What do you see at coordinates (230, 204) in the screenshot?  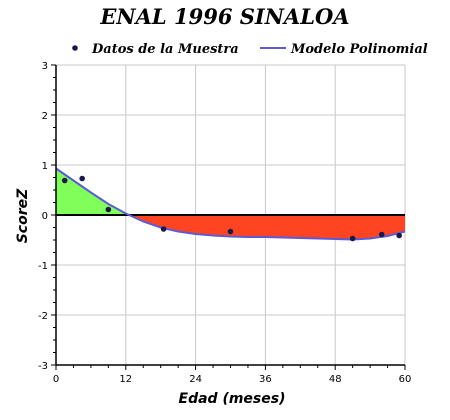 I see `series-line-modelo-polinomial` at bounding box center [230, 204].